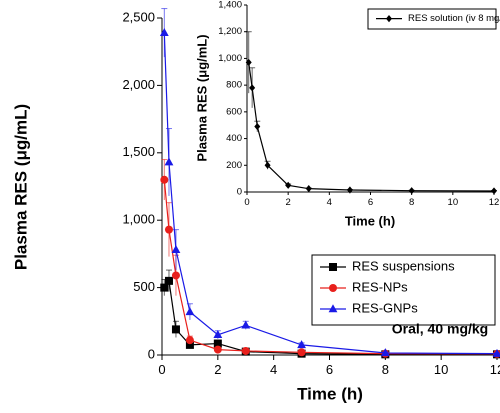 This screenshot has height=413, width=500. I want to click on y-tick-label: 800, so click(234, 85).